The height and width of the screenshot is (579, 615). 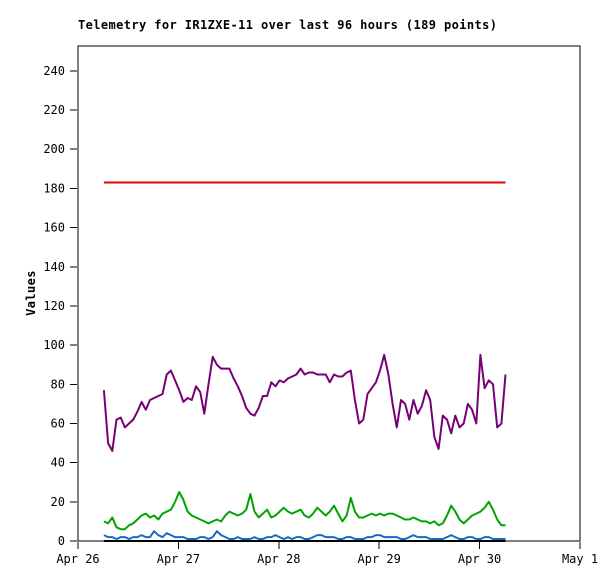 What do you see at coordinates (178, 559) in the screenshot?
I see `x-tick-label: Apr 27` at bounding box center [178, 559].